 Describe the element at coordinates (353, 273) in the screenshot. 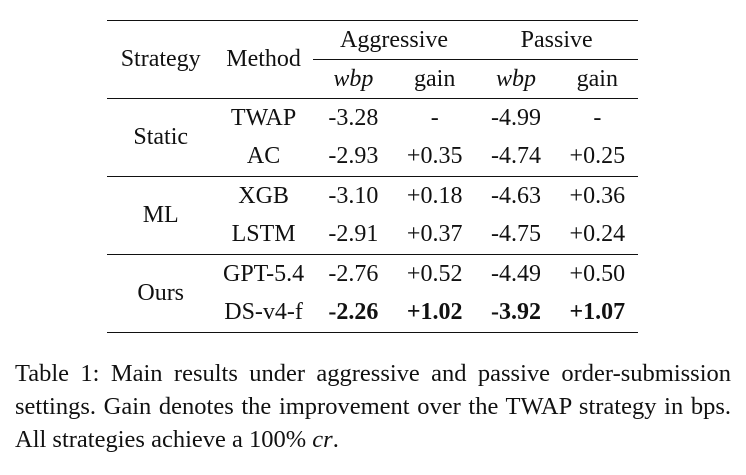

I see `aggressive-wbp-cell: -2.76` at that location.